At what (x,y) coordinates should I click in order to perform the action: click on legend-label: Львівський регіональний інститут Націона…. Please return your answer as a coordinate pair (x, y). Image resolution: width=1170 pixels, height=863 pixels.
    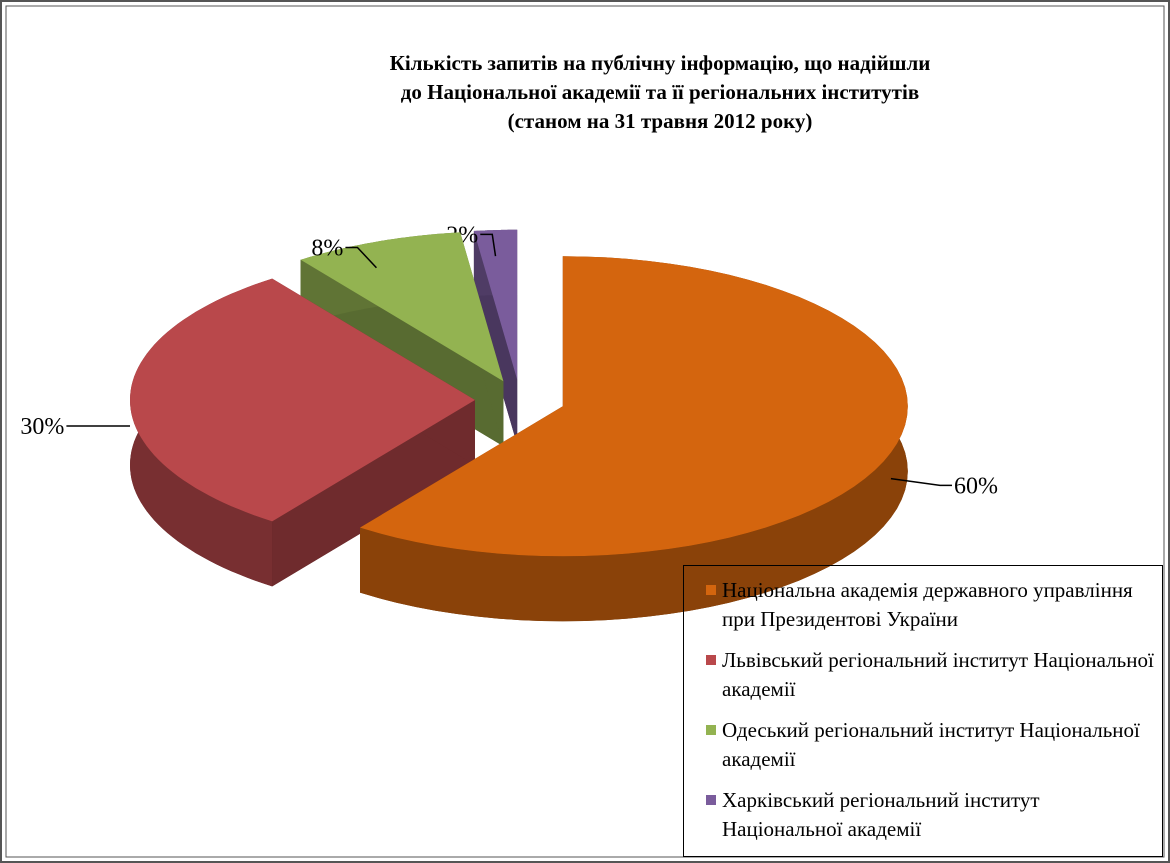
    Looking at the image, I should click on (938, 674).